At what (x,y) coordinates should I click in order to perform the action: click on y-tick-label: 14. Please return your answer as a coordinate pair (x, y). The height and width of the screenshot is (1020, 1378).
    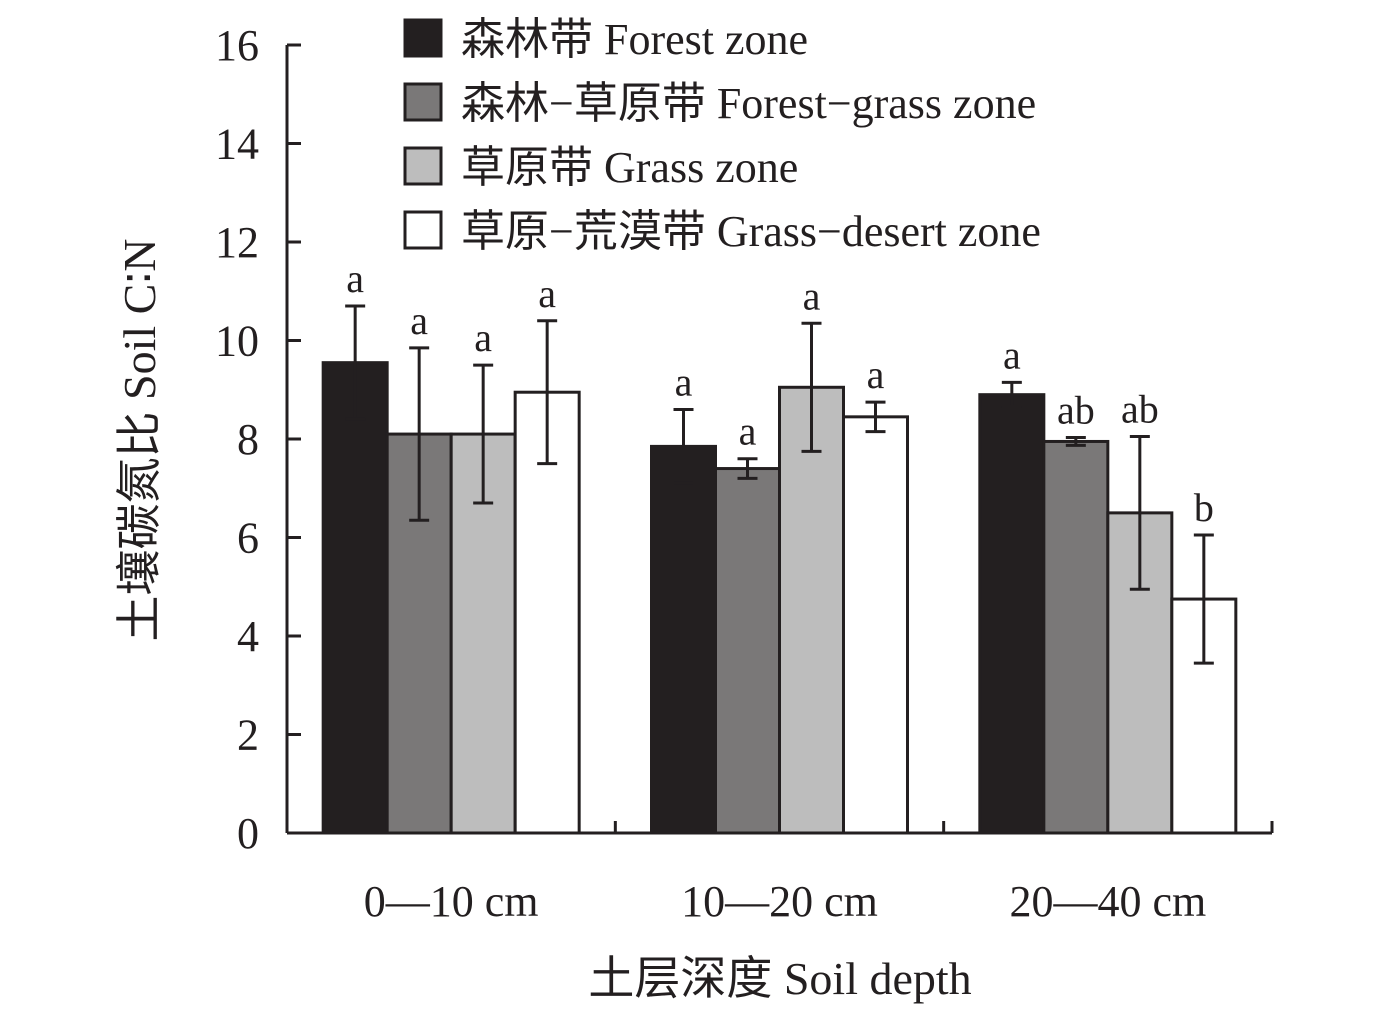
    Looking at the image, I should click on (237, 144).